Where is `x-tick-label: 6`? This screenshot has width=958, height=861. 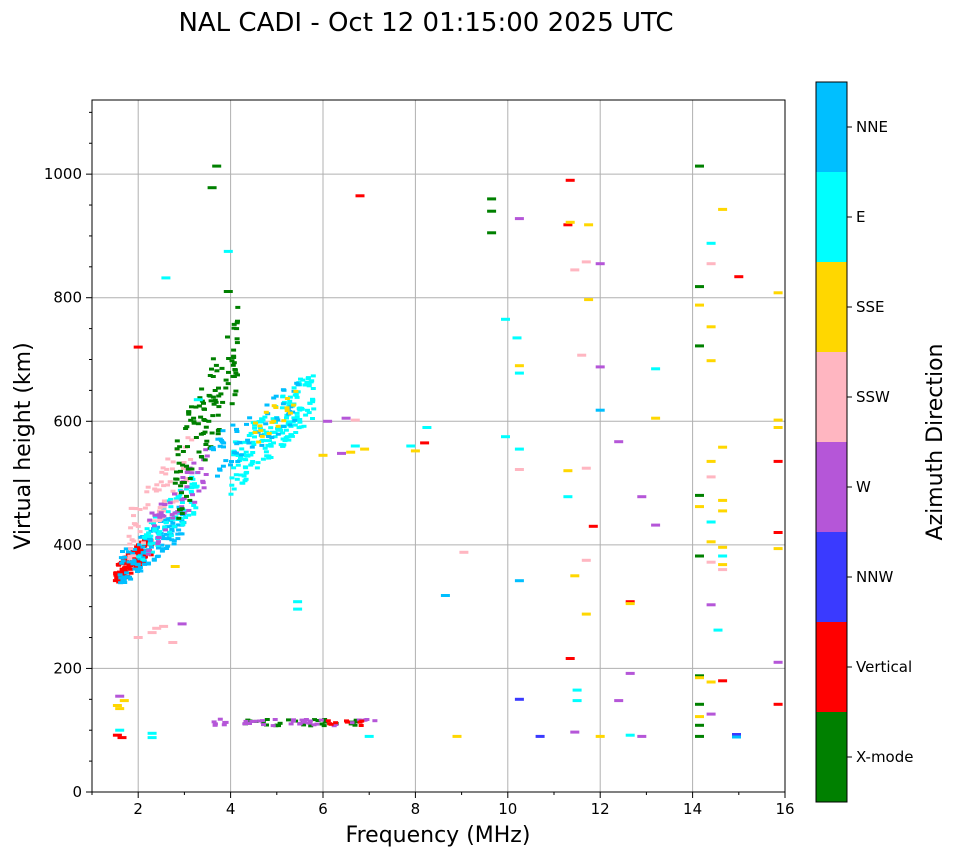 x-tick-label: 6 is located at coordinates (323, 809).